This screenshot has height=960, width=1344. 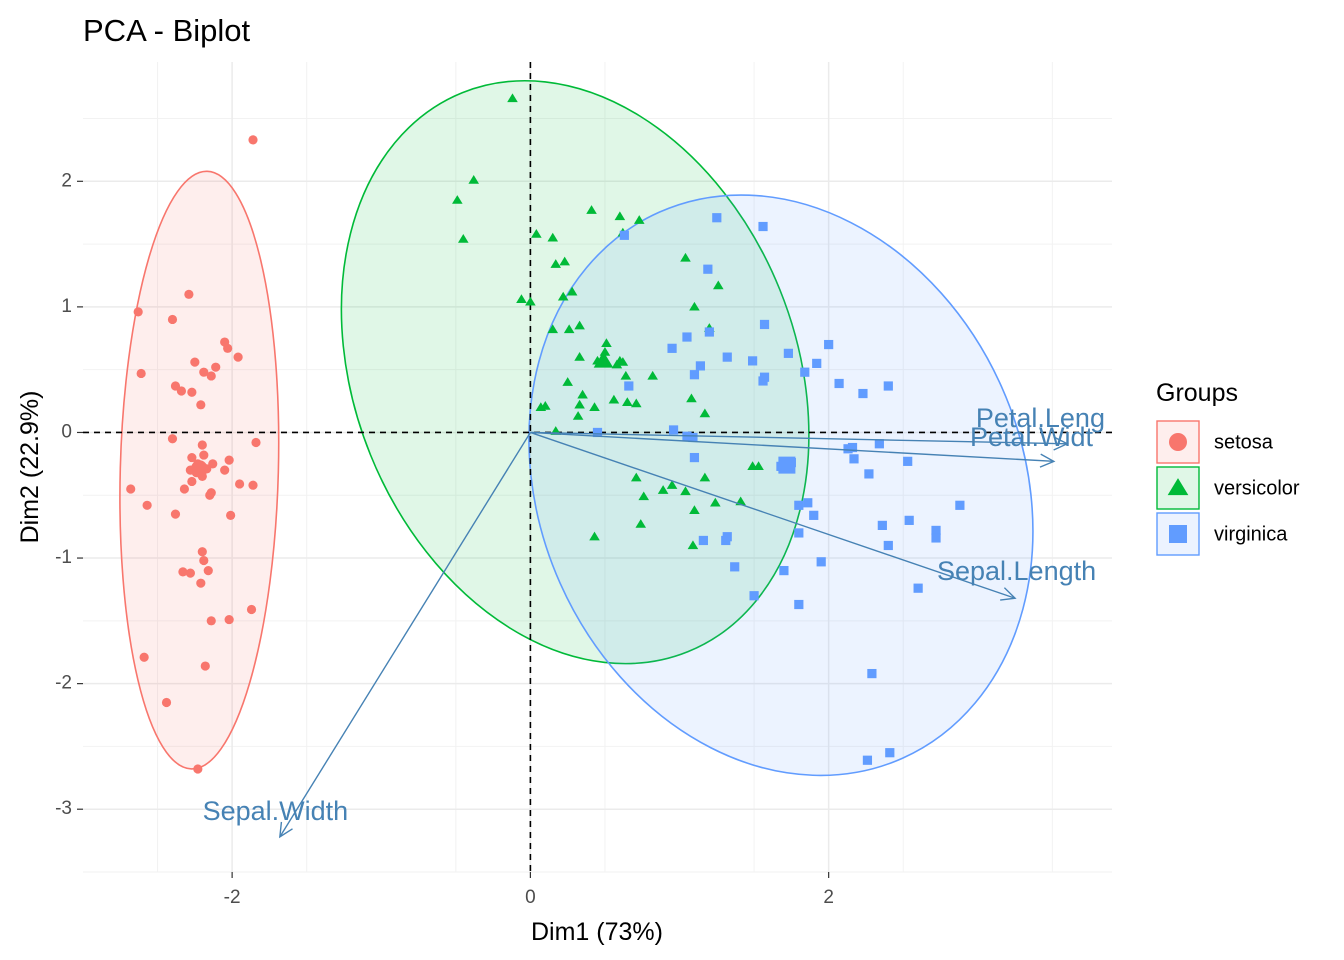 What do you see at coordinates (286, 830) in the screenshot?
I see `arrowhead-Sepal.Width` at bounding box center [286, 830].